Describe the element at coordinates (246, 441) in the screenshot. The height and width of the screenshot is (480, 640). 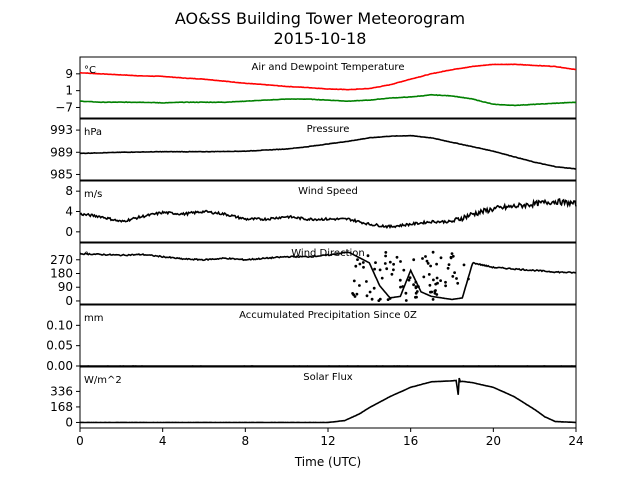
I see `x-tick-label: 8` at that location.